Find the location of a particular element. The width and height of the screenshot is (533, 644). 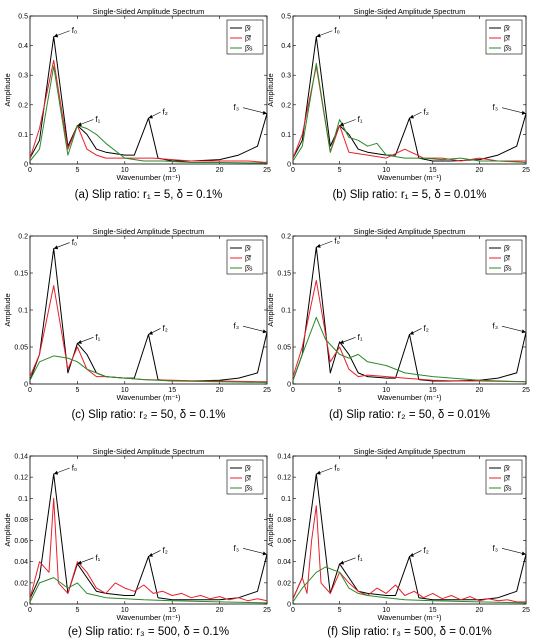

y-tick-label: 0 is located at coordinates (289, 385).